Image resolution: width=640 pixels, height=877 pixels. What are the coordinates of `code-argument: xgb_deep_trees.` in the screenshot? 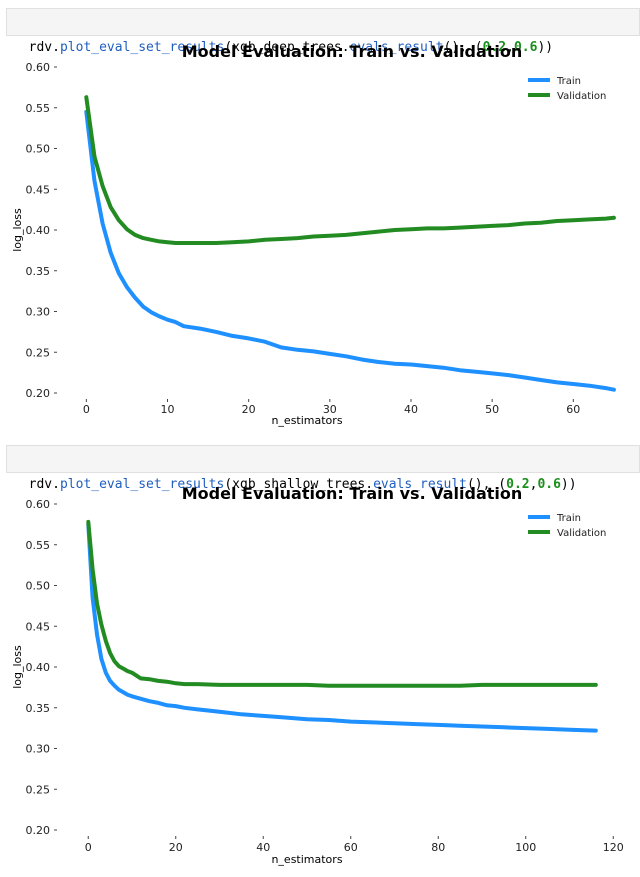 It's located at (291, 47).